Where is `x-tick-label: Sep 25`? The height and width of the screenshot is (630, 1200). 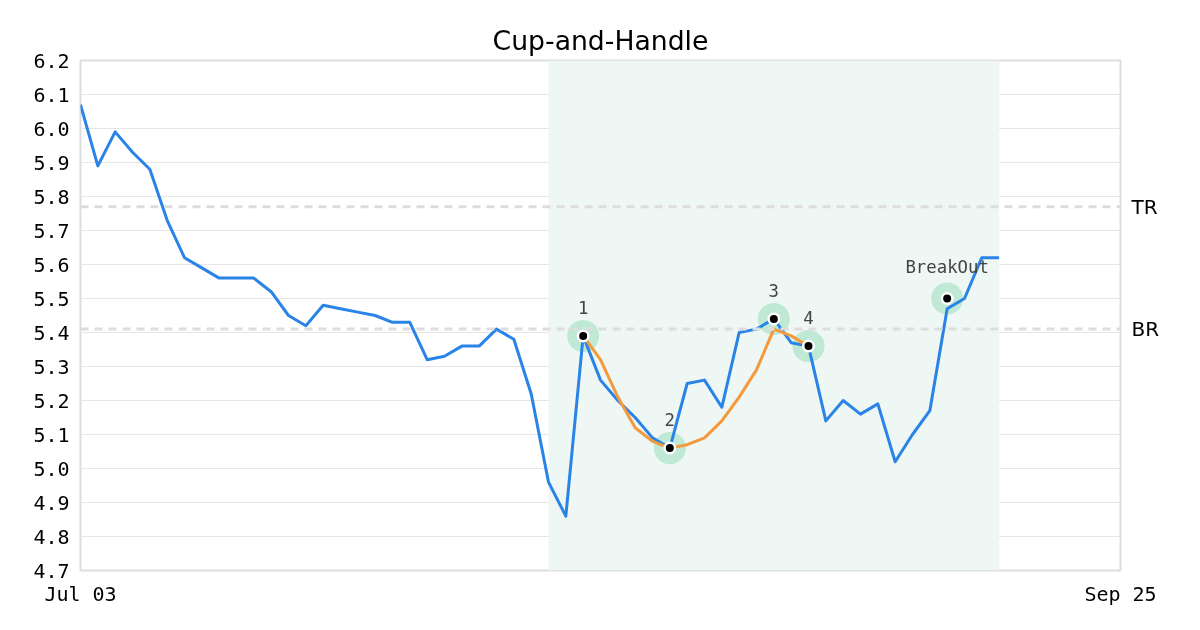
x-tick-label: Sep 25 is located at coordinates (1120, 593).